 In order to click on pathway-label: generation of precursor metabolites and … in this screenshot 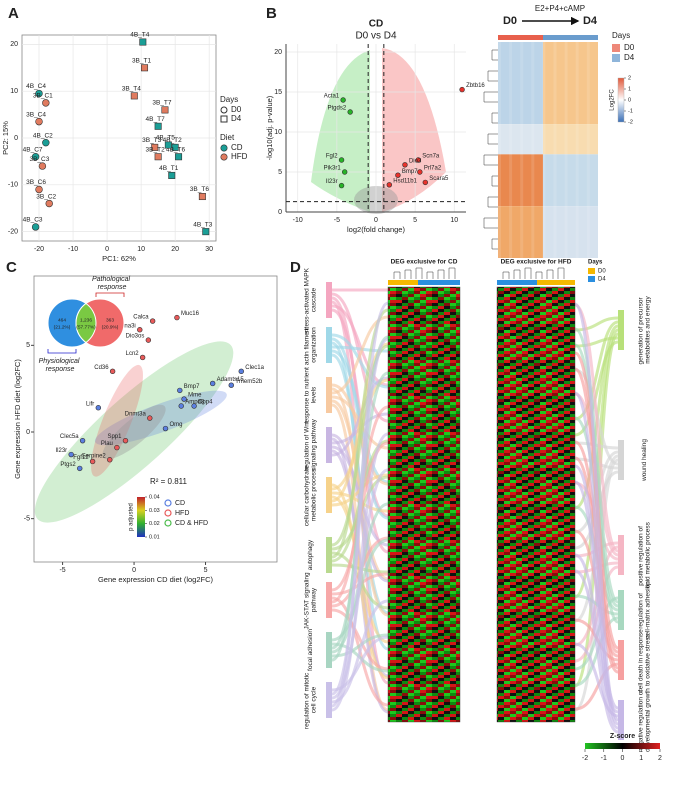, I will do `click(644, 329)`.